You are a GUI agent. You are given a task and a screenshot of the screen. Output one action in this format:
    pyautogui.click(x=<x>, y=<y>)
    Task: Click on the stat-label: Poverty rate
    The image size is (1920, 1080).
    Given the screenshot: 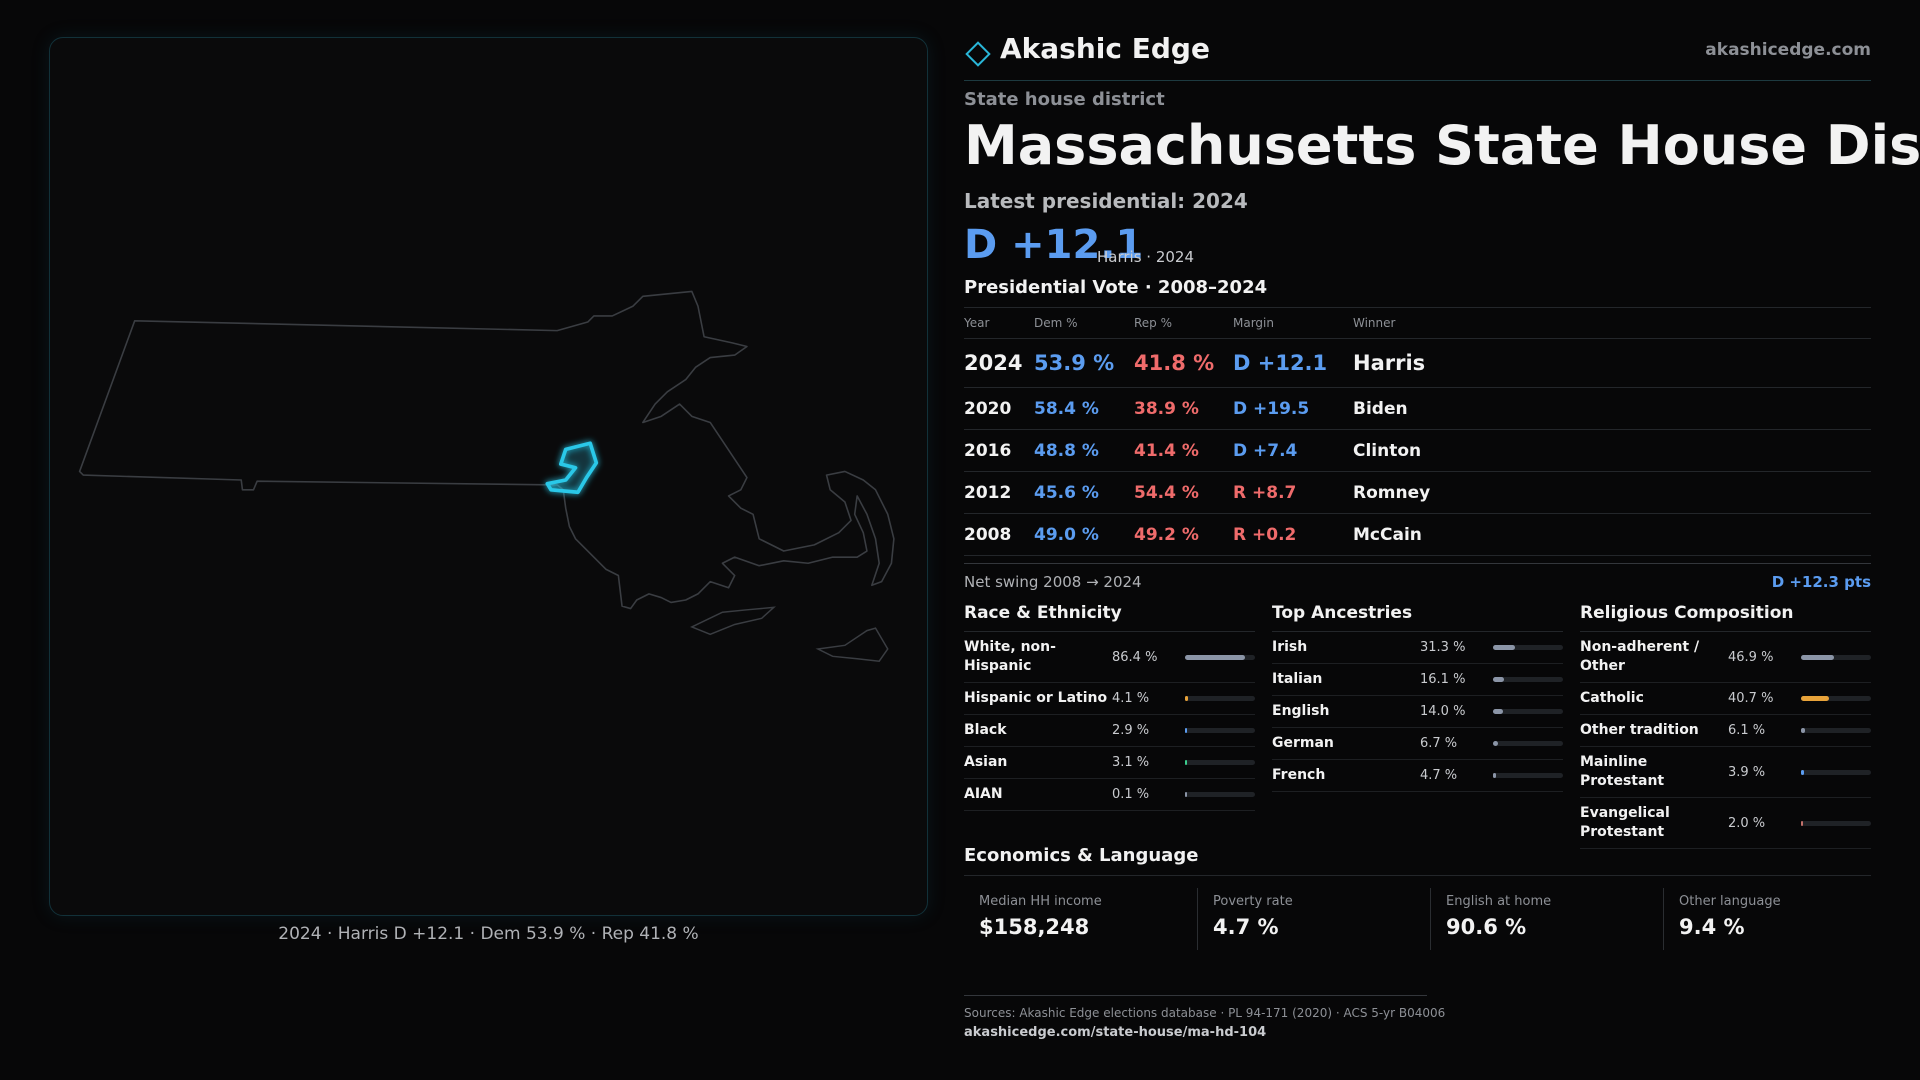 What is the action you would take?
    pyautogui.click(x=1253, y=901)
    